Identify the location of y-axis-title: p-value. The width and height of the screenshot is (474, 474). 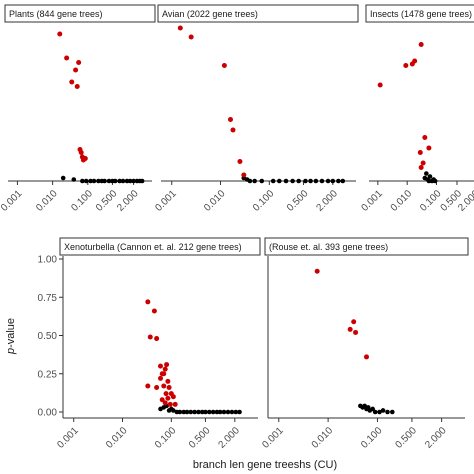
(11, 336).